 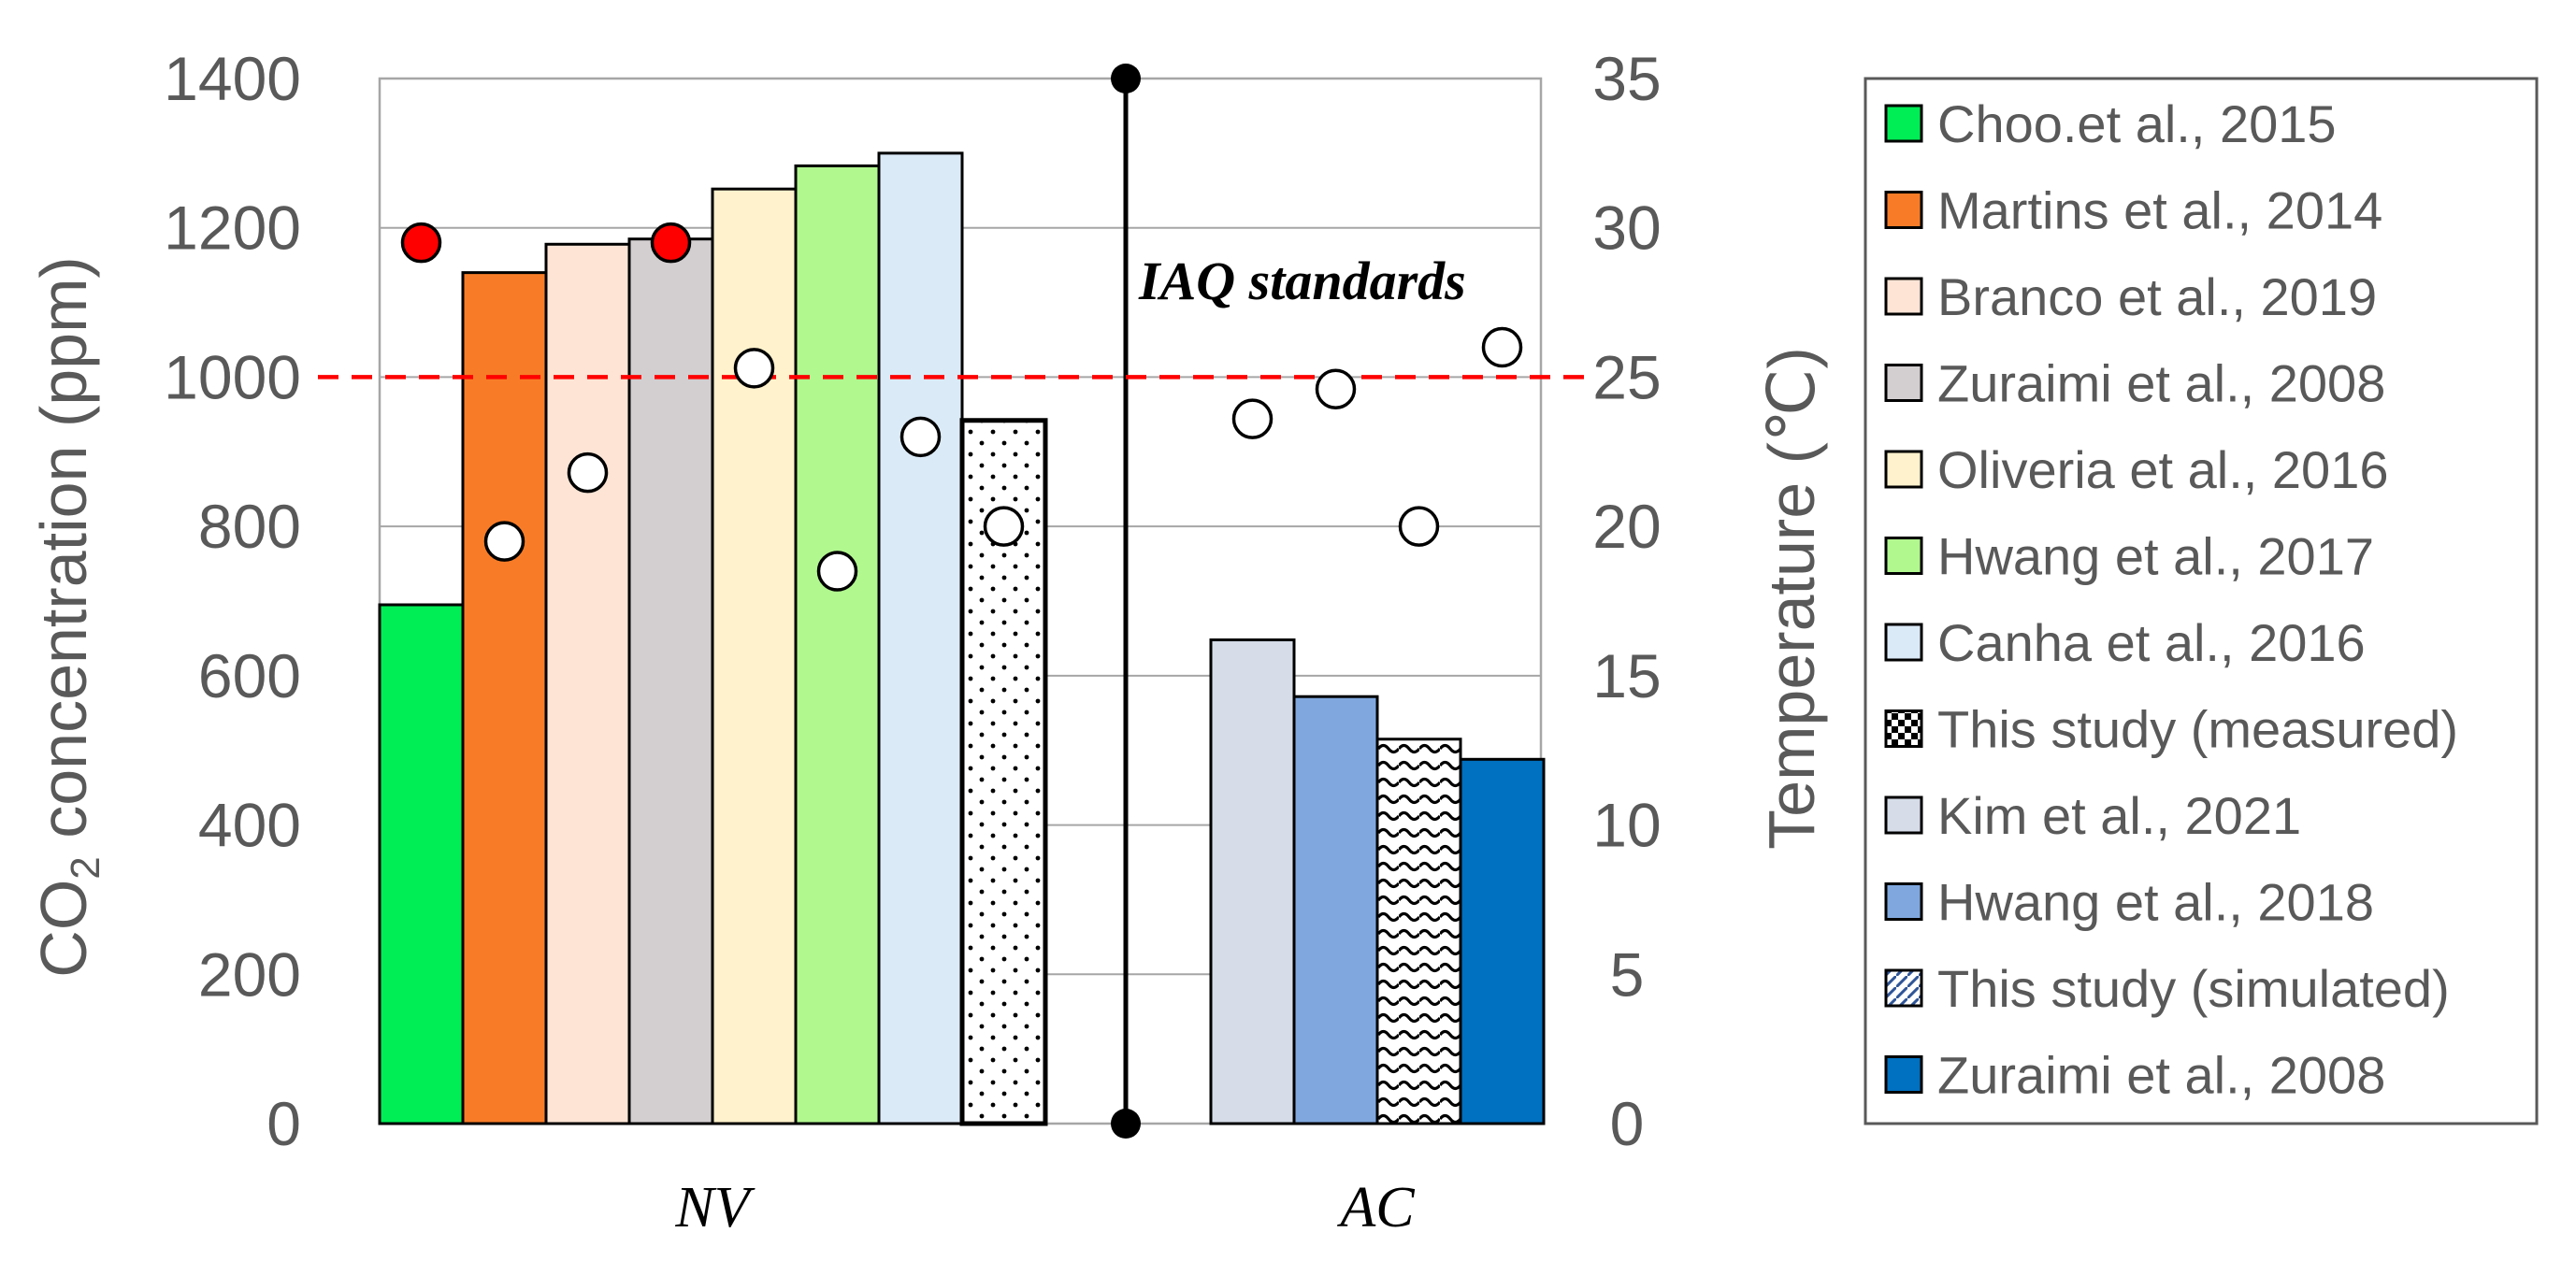 What do you see at coordinates (250, 675) in the screenshot?
I see `y-left-tick-label: 600` at bounding box center [250, 675].